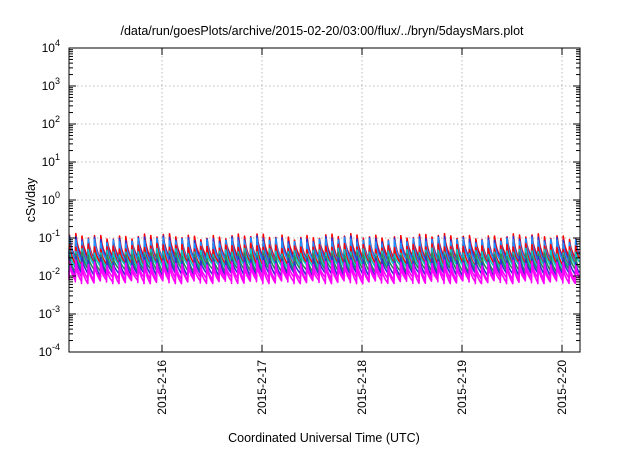  I want to click on series-layer, so click(324, 258).